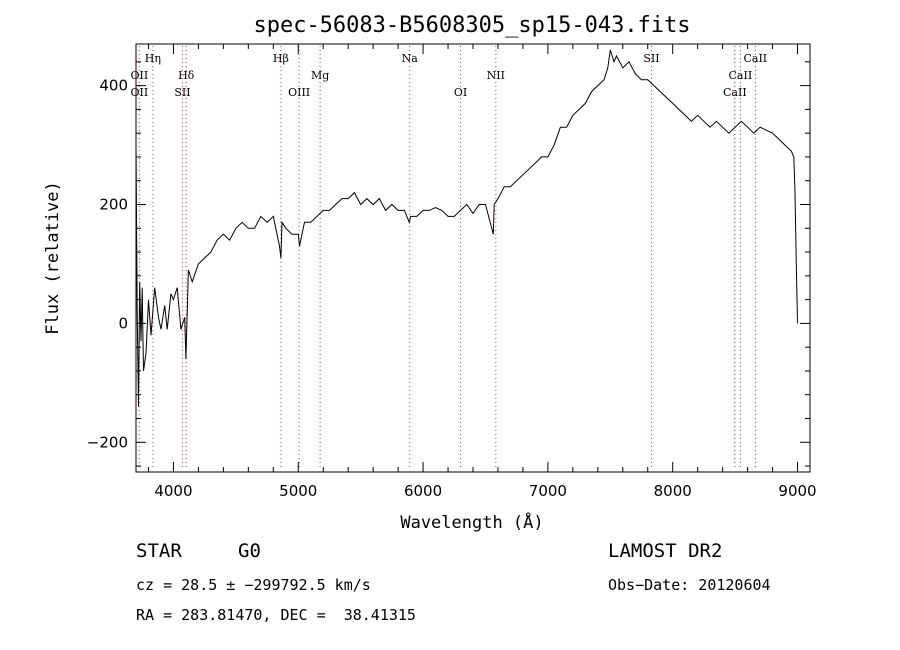 This screenshot has height=650, width=900. What do you see at coordinates (249, 551) in the screenshot?
I see `subclass: G0` at bounding box center [249, 551].